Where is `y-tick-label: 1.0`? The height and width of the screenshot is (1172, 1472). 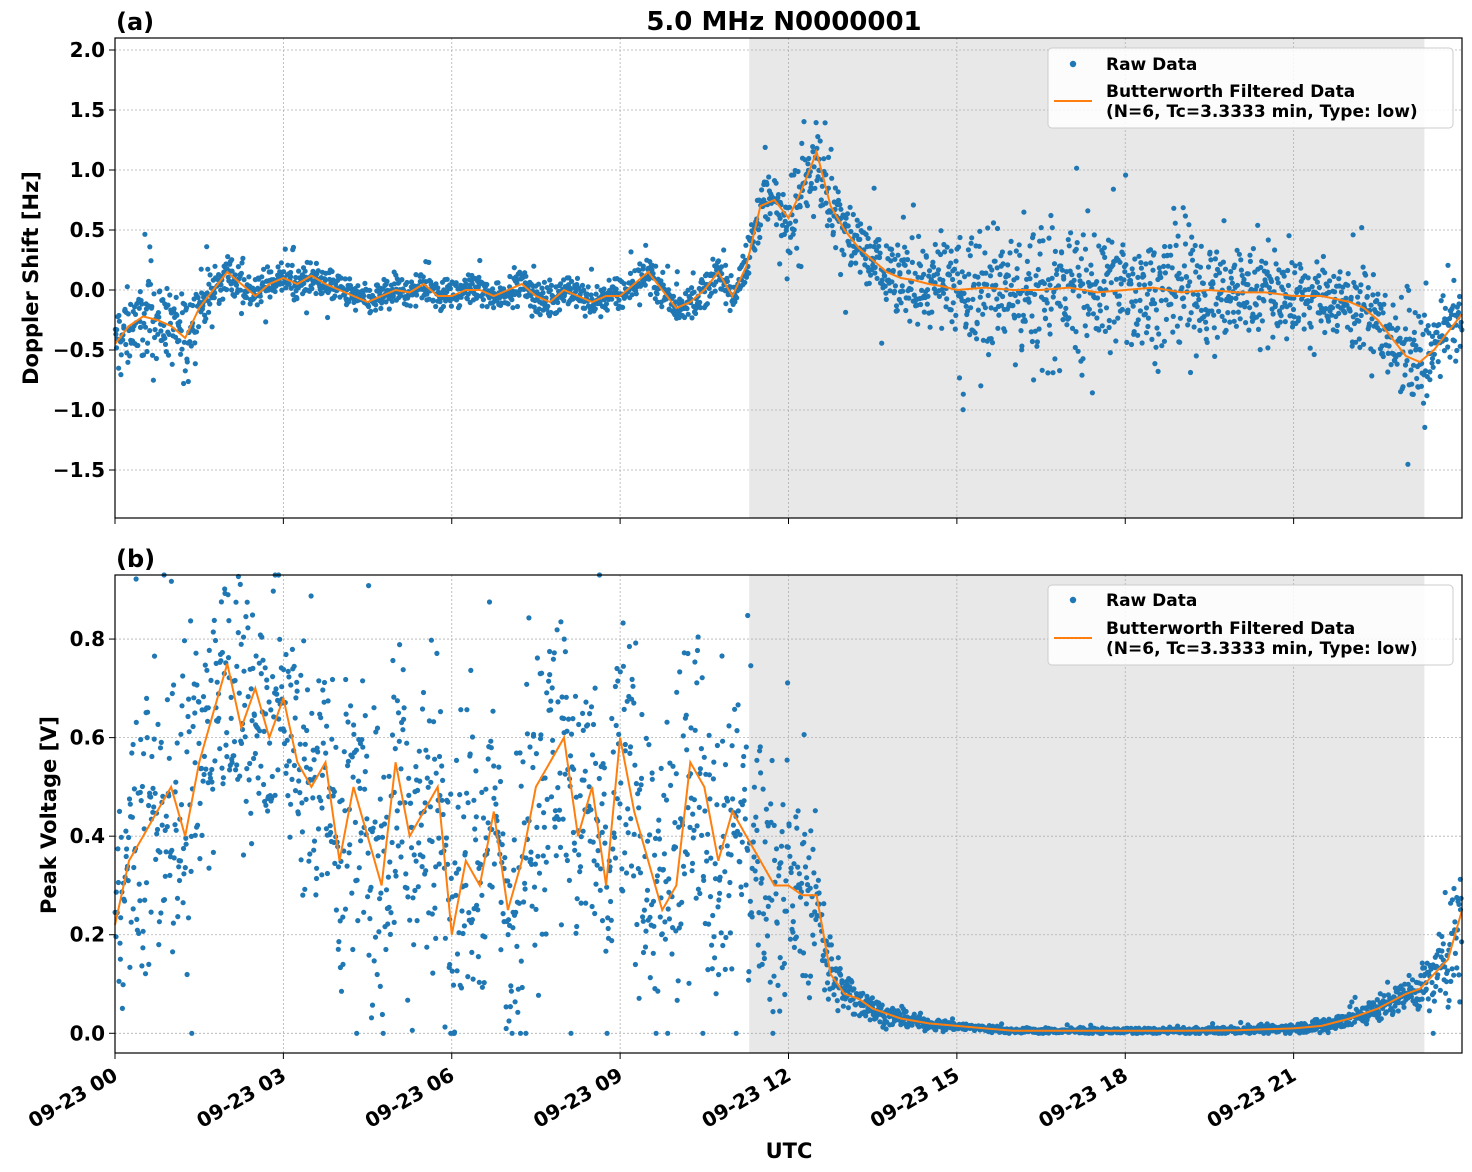 y-tick-label: 1.0 is located at coordinates (87, 170).